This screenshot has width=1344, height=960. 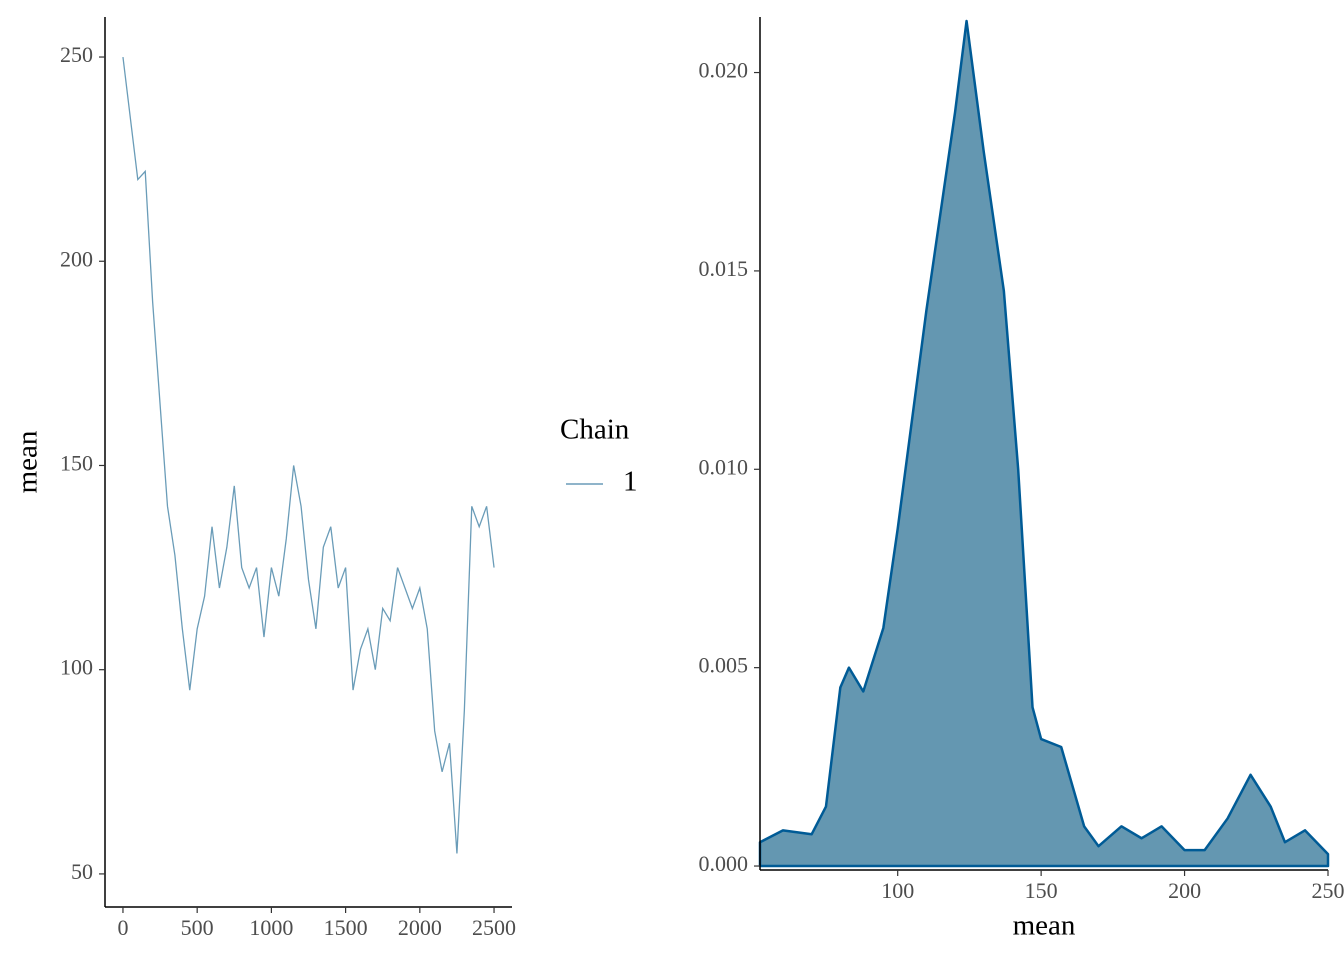 What do you see at coordinates (1044, 926) in the screenshot?
I see `x-axis-title: mean` at bounding box center [1044, 926].